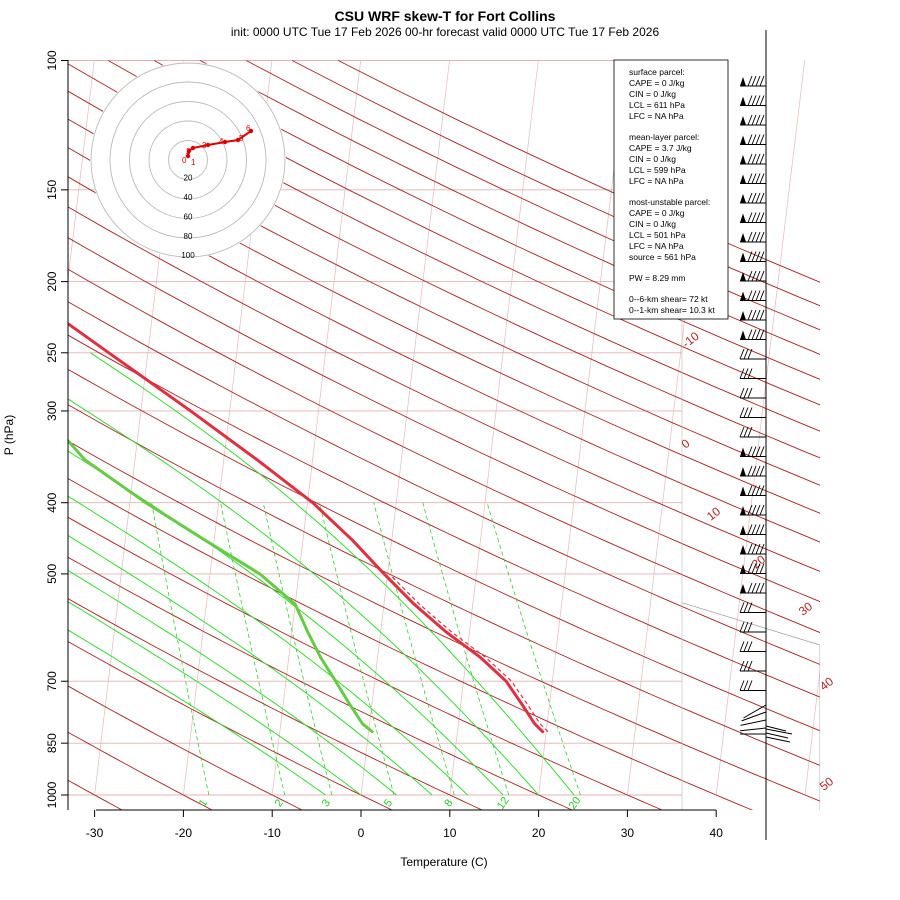  I want to click on barb-shaft, so click(753, 729).